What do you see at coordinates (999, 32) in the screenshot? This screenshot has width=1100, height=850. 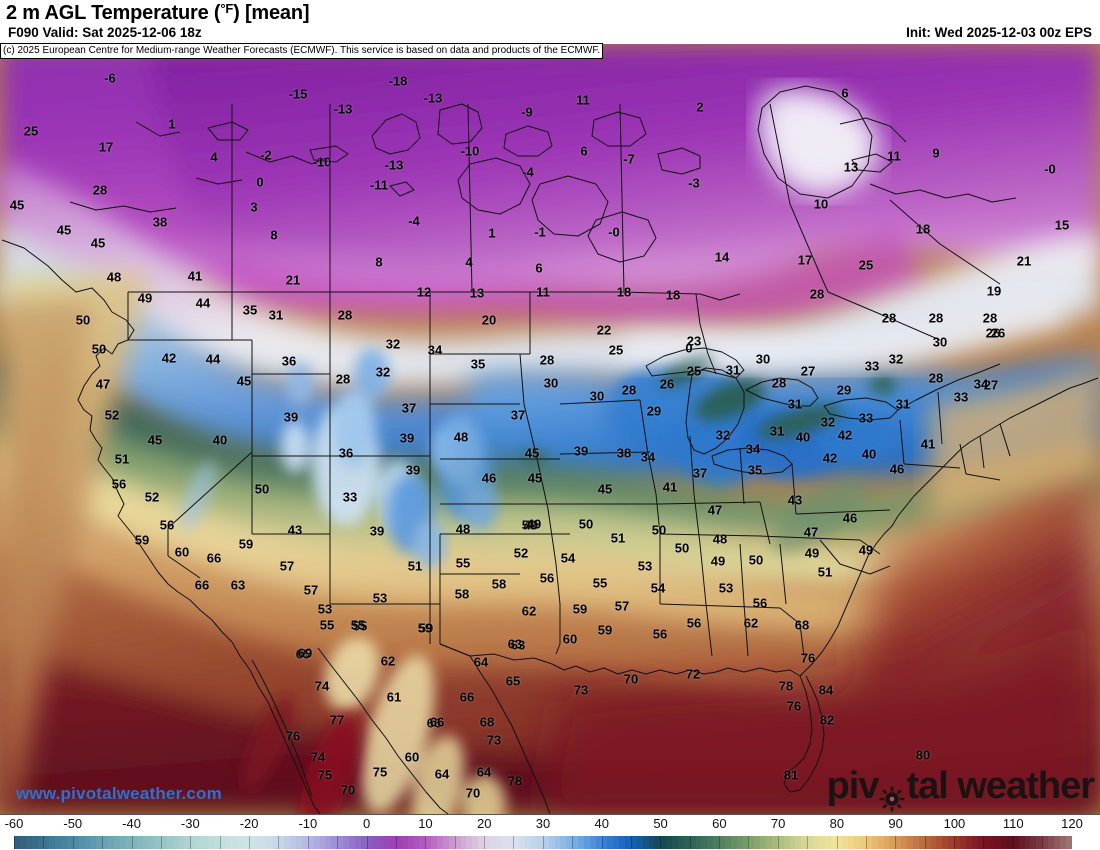 I see `init-time-label: Init: Wed 2025-12-03 00z EPS` at bounding box center [999, 32].